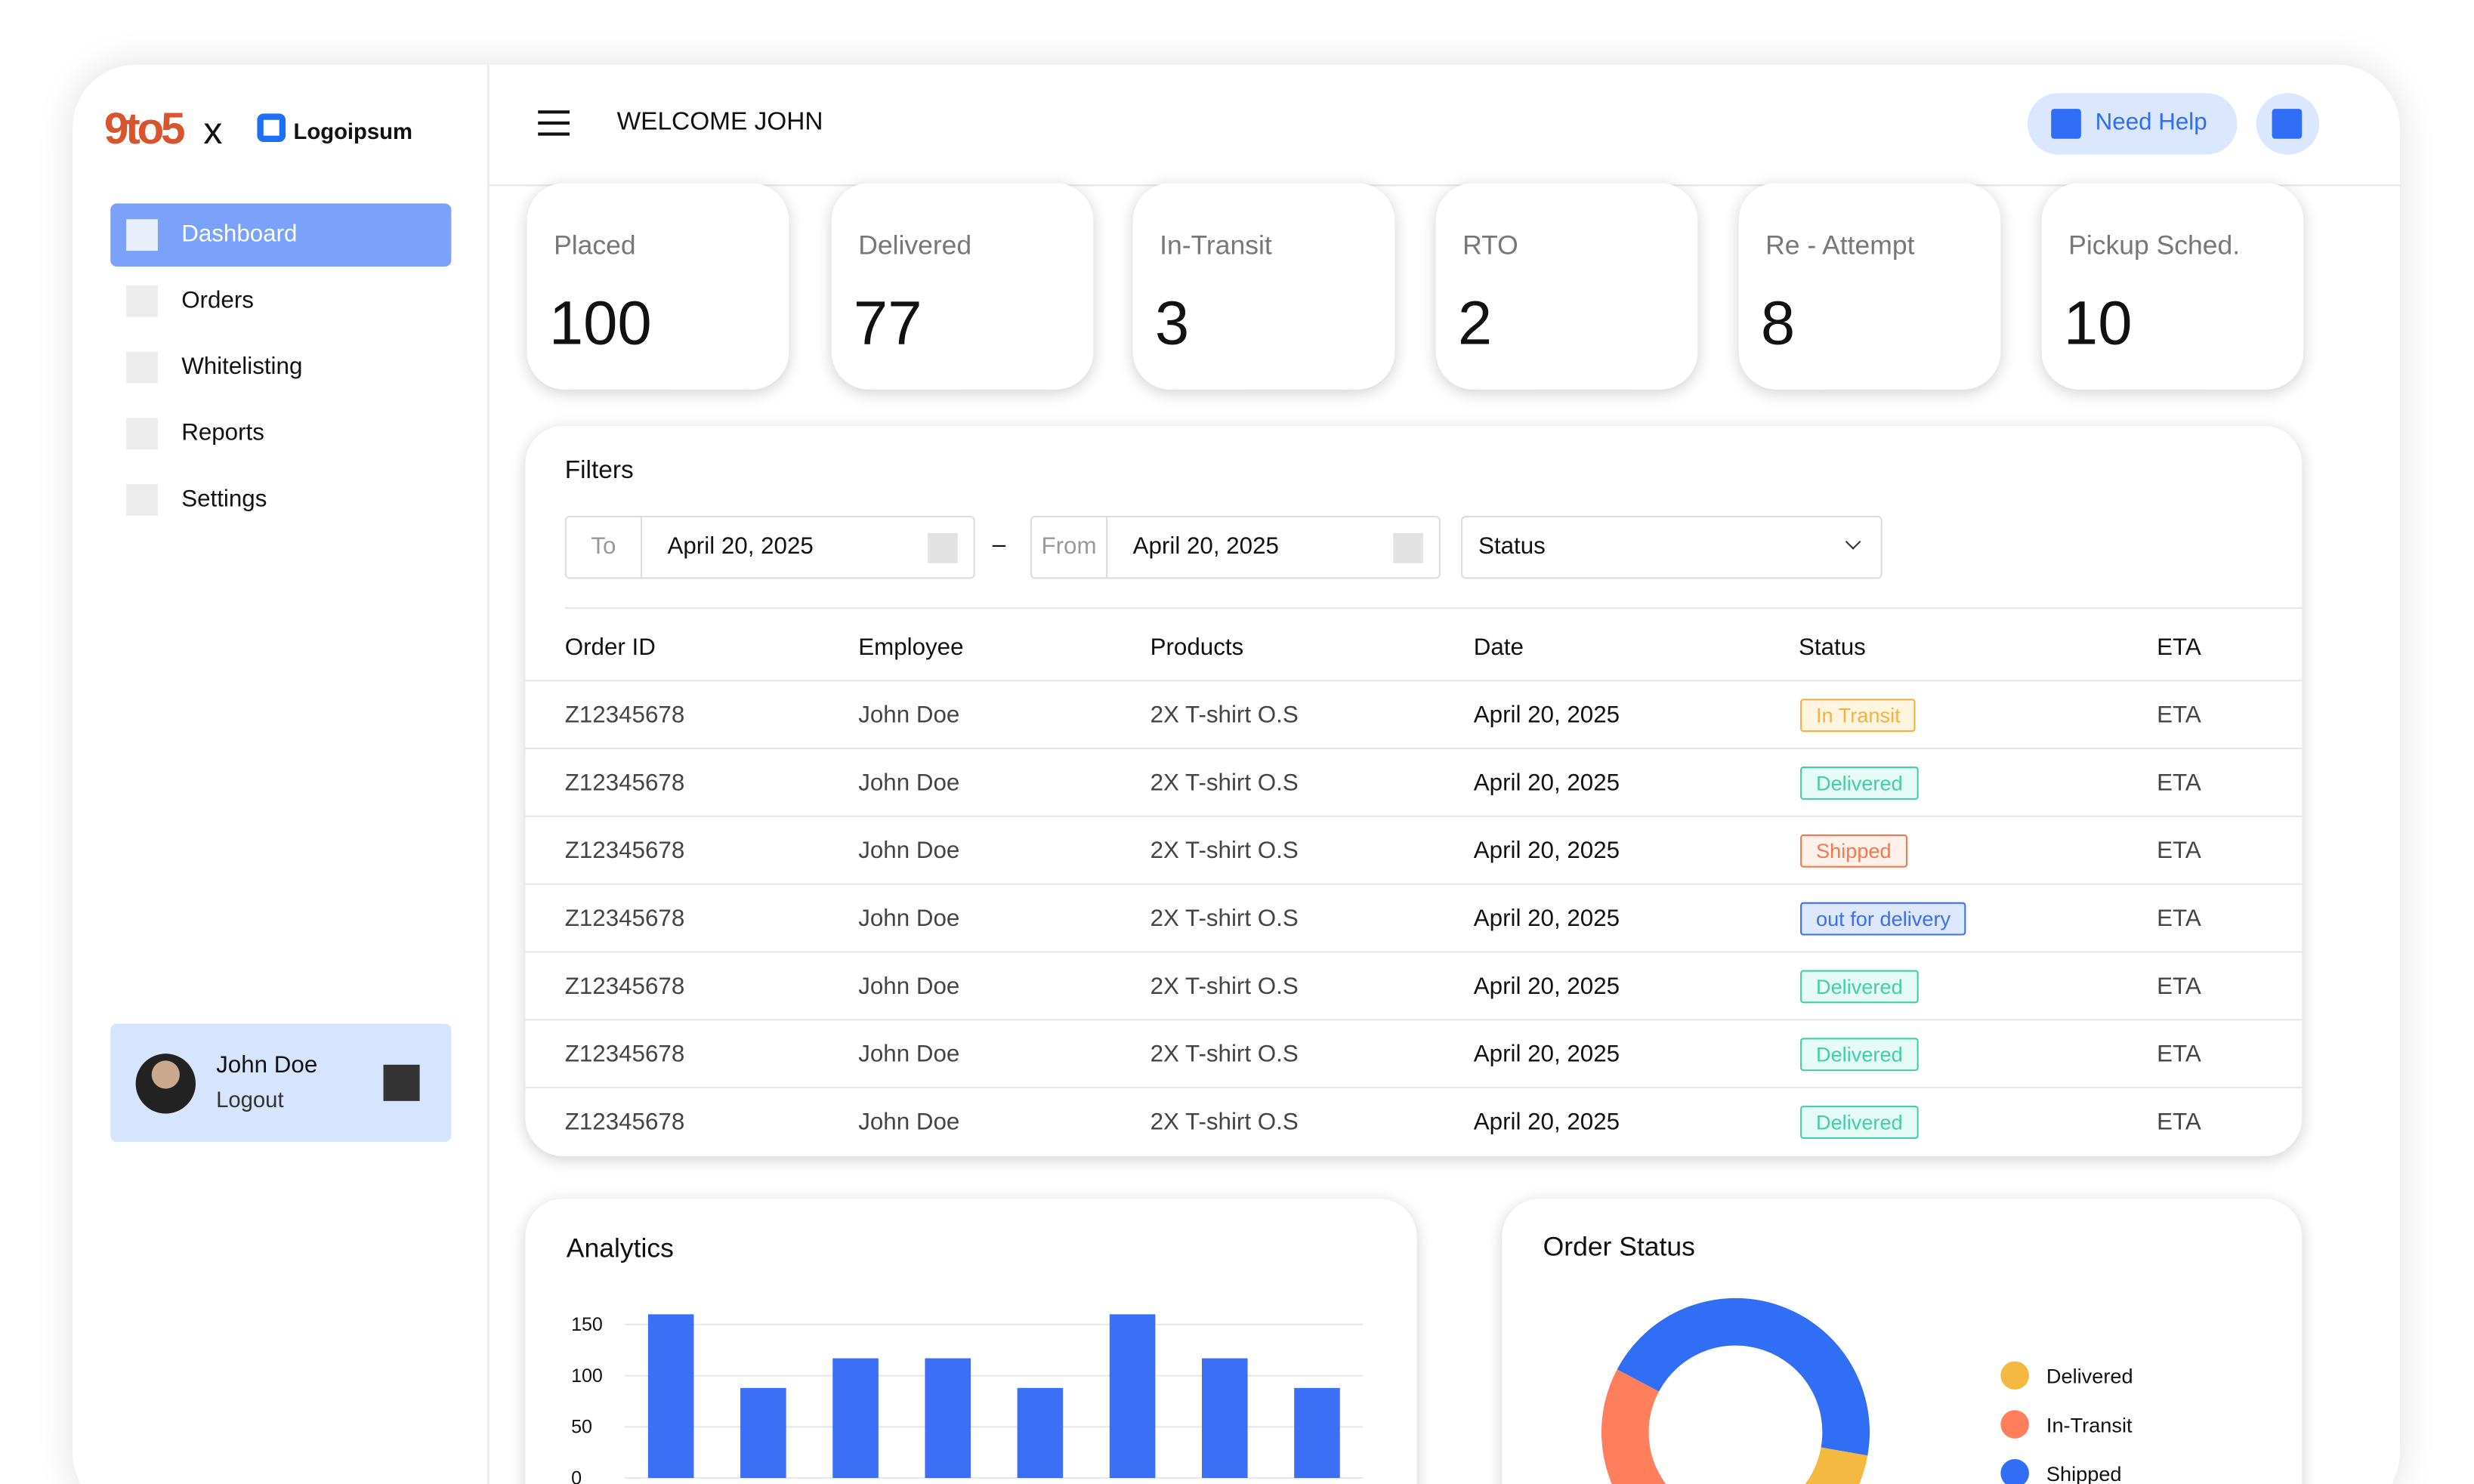 This screenshot has width=2474, height=1484. Describe the element at coordinates (144, 128) in the screenshot. I see `brand-logo: 9to5` at that location.